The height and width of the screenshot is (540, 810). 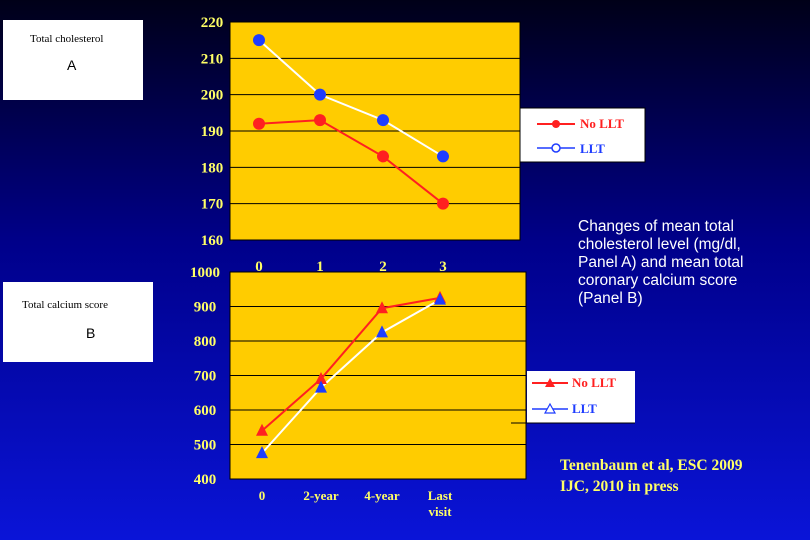 What do you see at coordinates (443, 267) in the screenshot?
I see `x-tick-label: 3` at bounding box center [443, 267].